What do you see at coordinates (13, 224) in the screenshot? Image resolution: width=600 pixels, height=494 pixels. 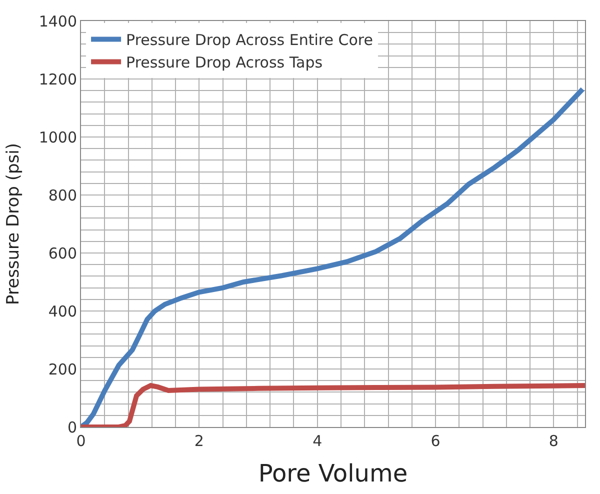 I see `y-axis-title: Pressure Drop (psi)` at bounding box center [13, 224].